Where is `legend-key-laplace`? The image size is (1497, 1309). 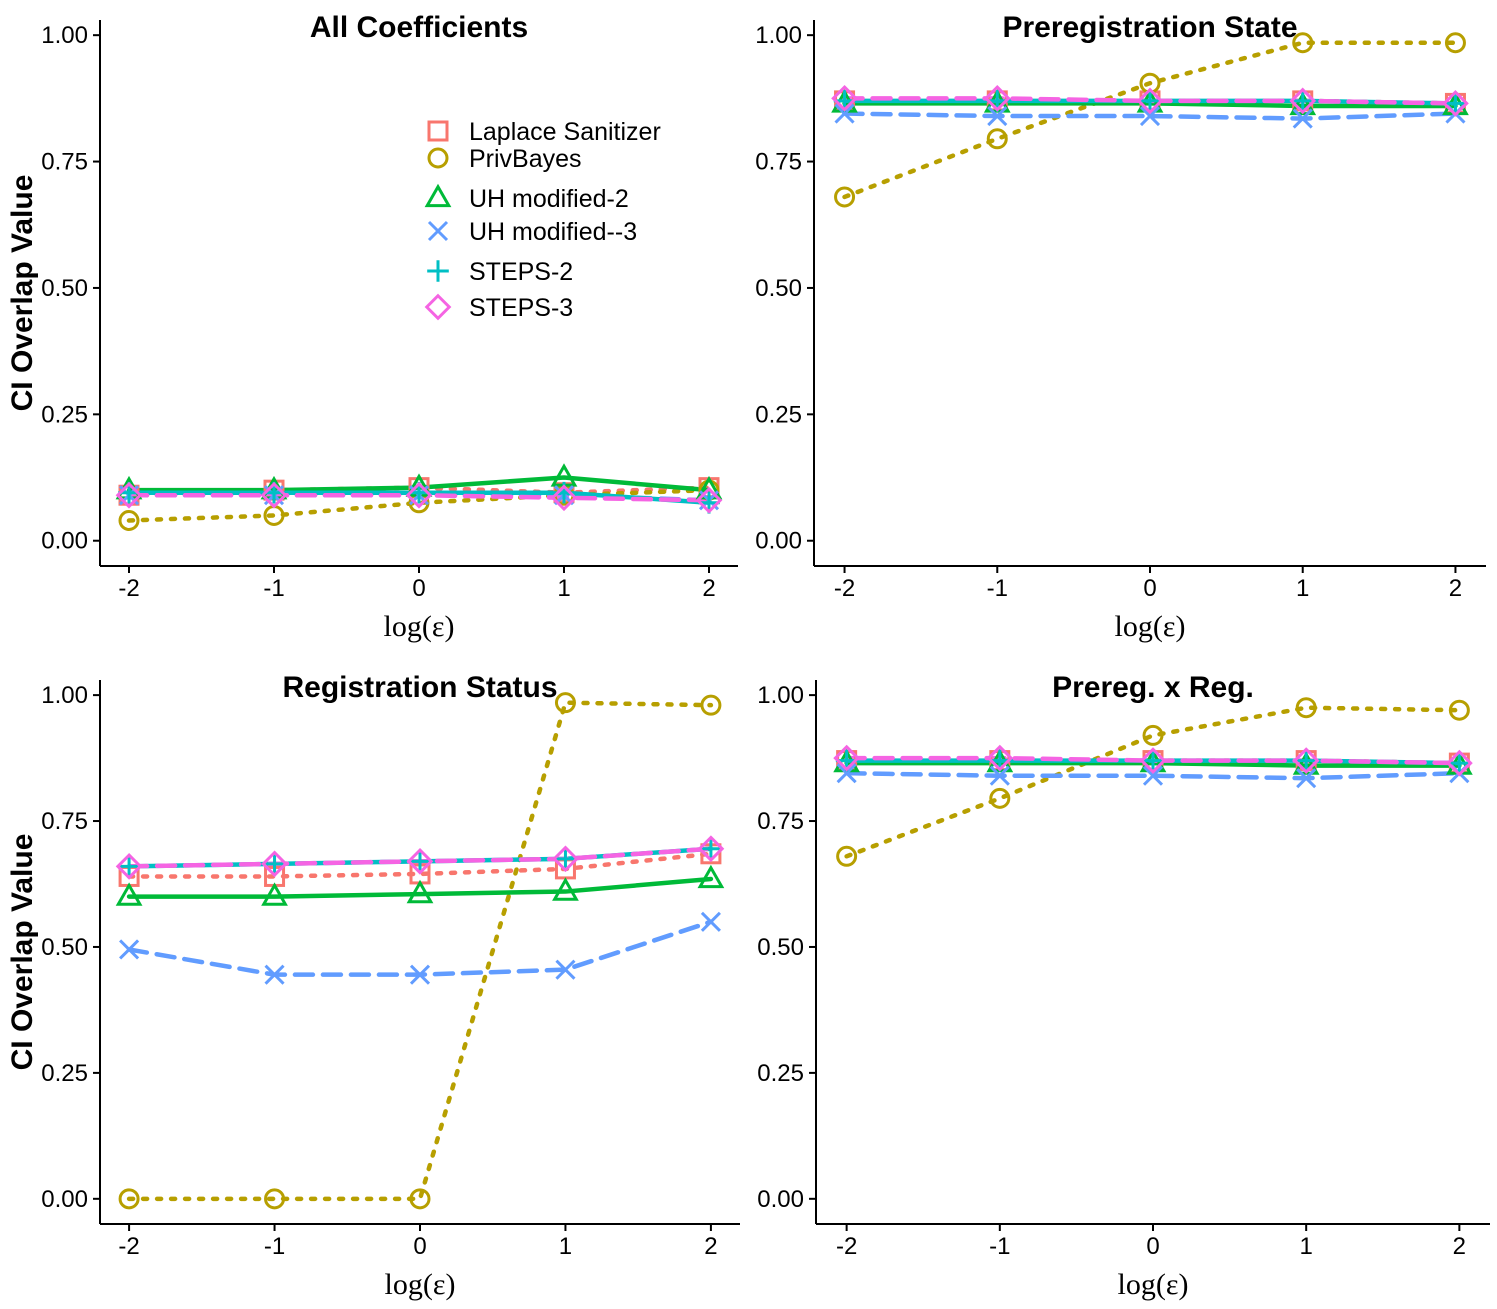 legend-key-laplace is located at coordinates (438, 131).